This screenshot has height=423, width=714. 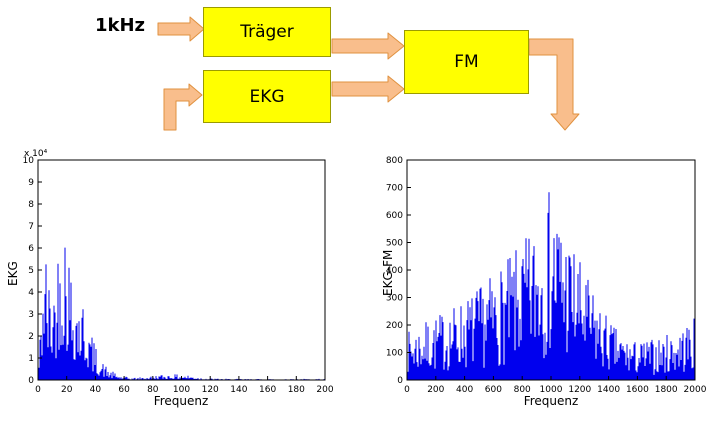 I want to click on y-tick-label: 9, so click(x=31, y=183).